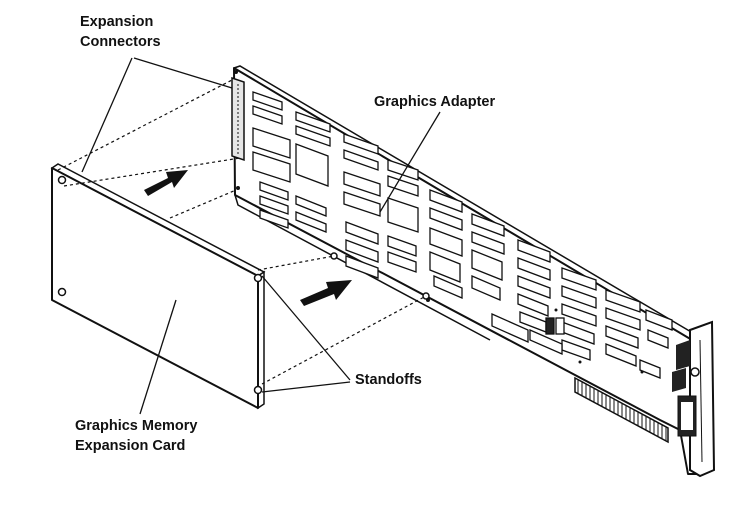 The image size is (739, 526). What do you see at coordinates (158, 286) in the screenshot?
I see `graphics-memory-expansion-card` at bounding box center [158, 286].